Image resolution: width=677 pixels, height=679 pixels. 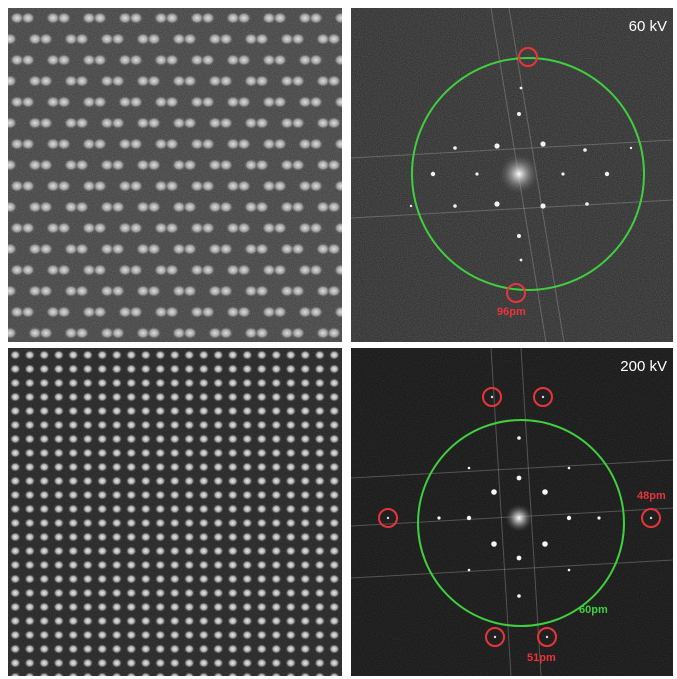 What do you see at coordinates (647, 26) in the screenshot?
I see `voltage-label: 60 kV` at bounding box center [647, 26].